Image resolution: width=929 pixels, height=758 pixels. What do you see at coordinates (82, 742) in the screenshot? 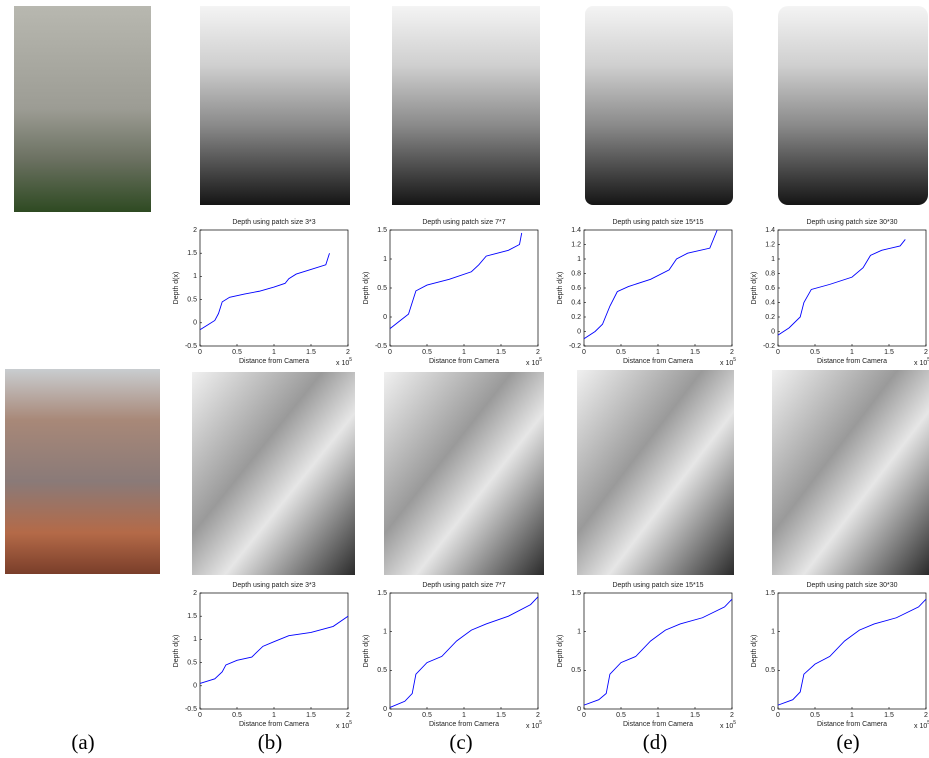
I see `panel-label: (a)` at bounding box center [82, 742].